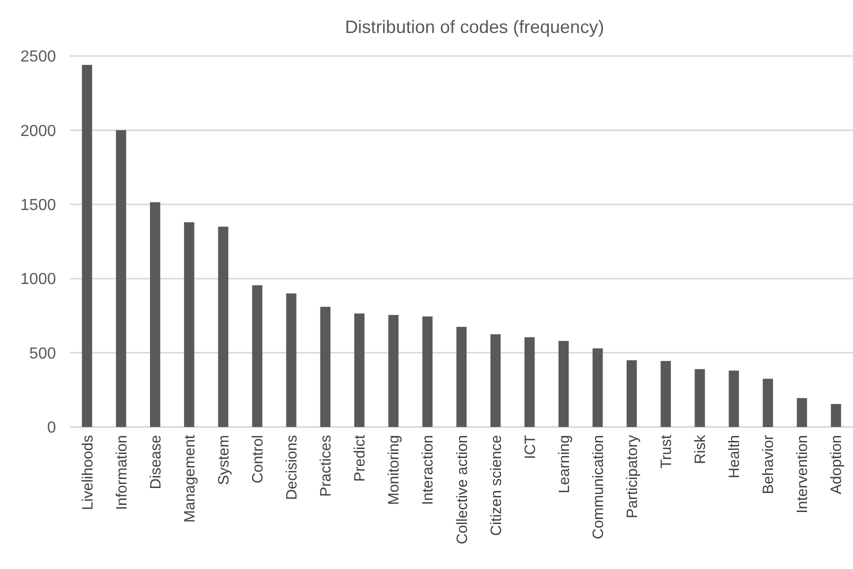  I want to click on x-tick-label: Adoption, so click(837, 464).